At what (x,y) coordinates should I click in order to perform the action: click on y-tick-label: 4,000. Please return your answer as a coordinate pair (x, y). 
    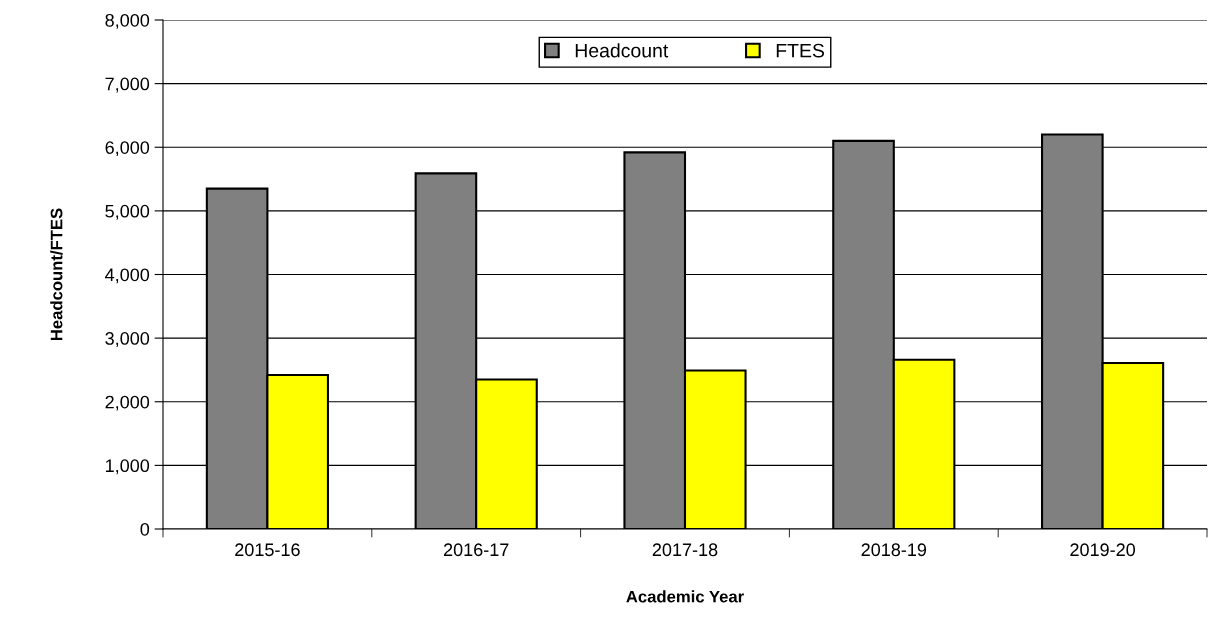
    Looking at the image, I should click on (127, 276).